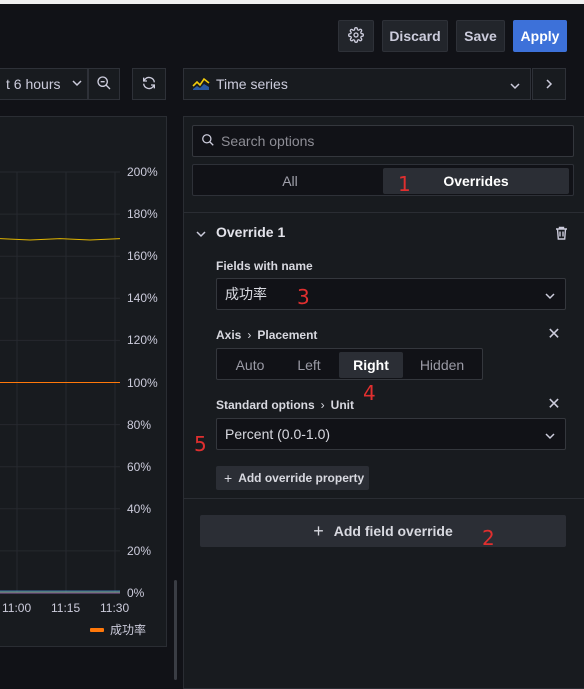  I want to click on y-tick-label: 200%, so click(142, 172).